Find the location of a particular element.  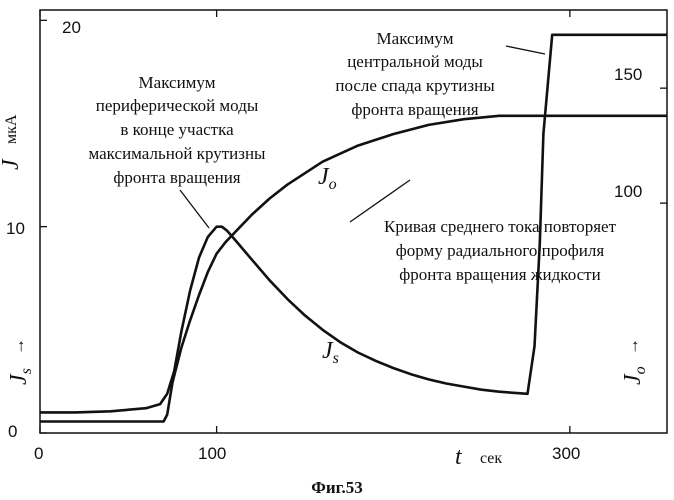

annotation-peripheral-line-4: максимальной крутизны is located at coordinates (178, 153).